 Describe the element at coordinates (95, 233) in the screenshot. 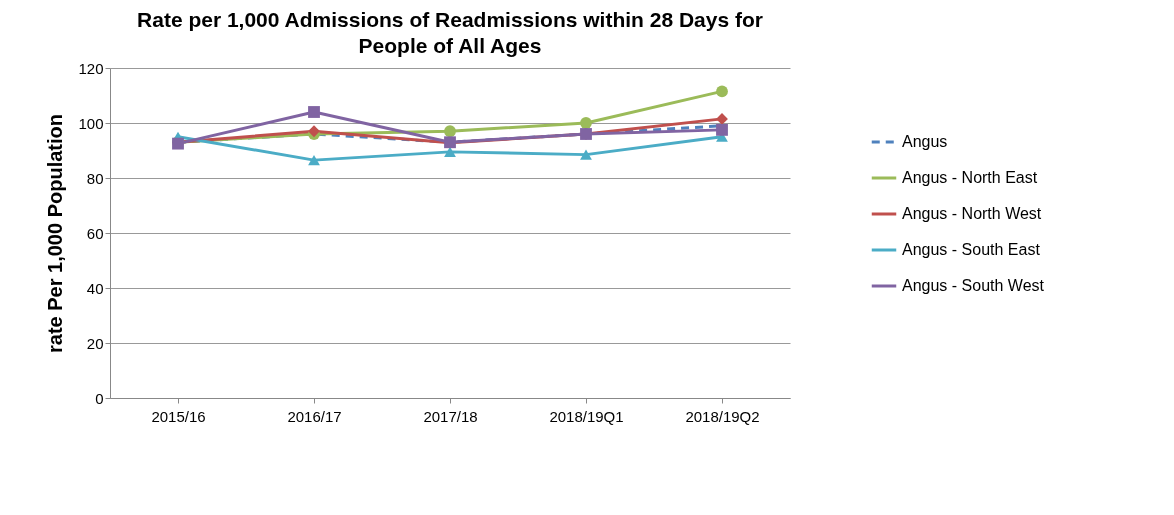

I see `y-tick-label: 60` at that location.